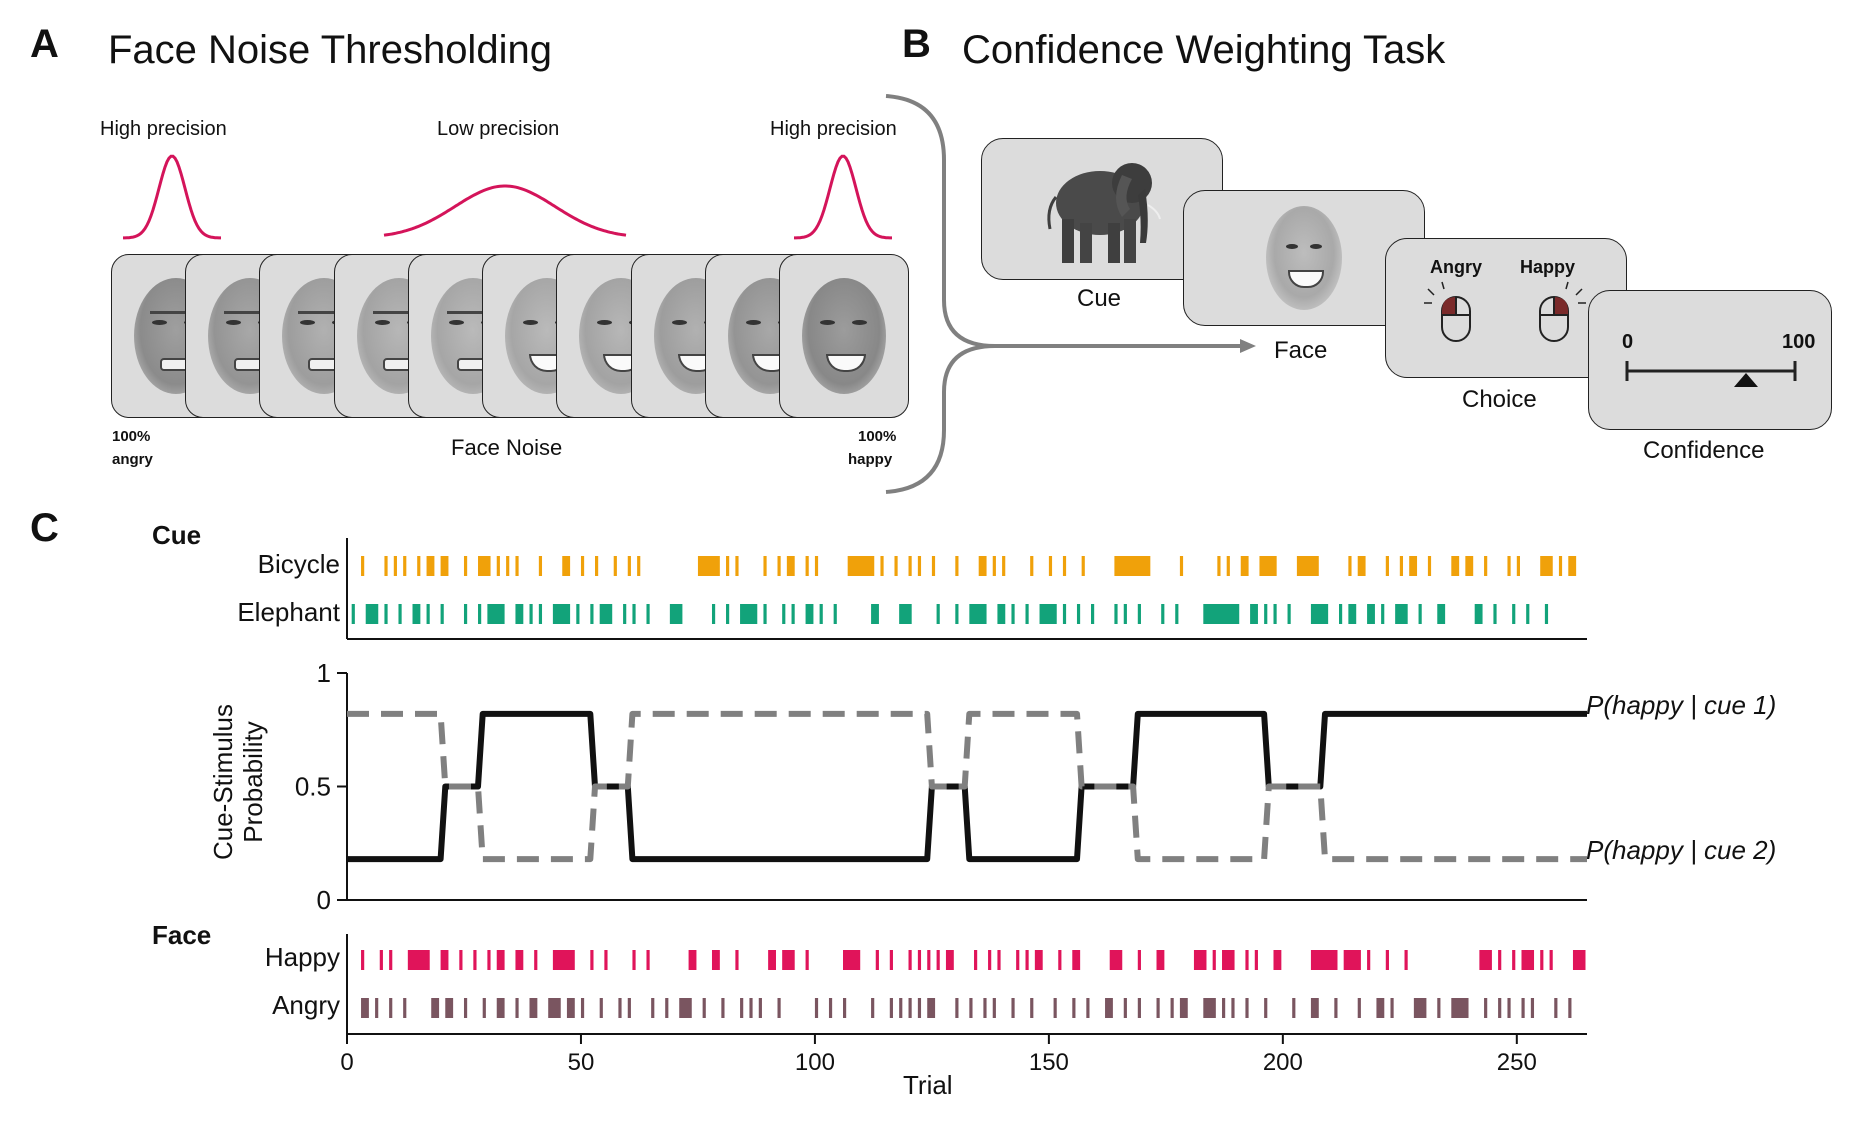 Image resolution: width=1854 pixels, height=1125 pixels. I want to click on series-line-cue2, so click(967, 786).